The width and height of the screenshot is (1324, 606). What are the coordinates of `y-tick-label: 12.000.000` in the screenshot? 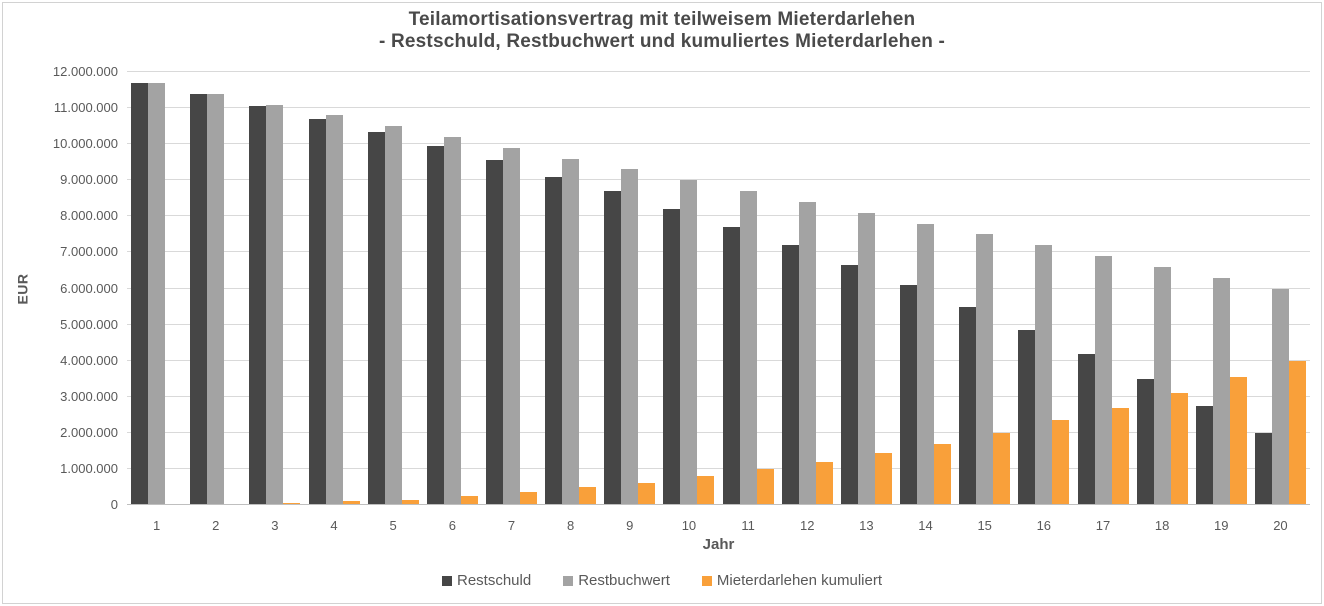 It's located at (85, 71).